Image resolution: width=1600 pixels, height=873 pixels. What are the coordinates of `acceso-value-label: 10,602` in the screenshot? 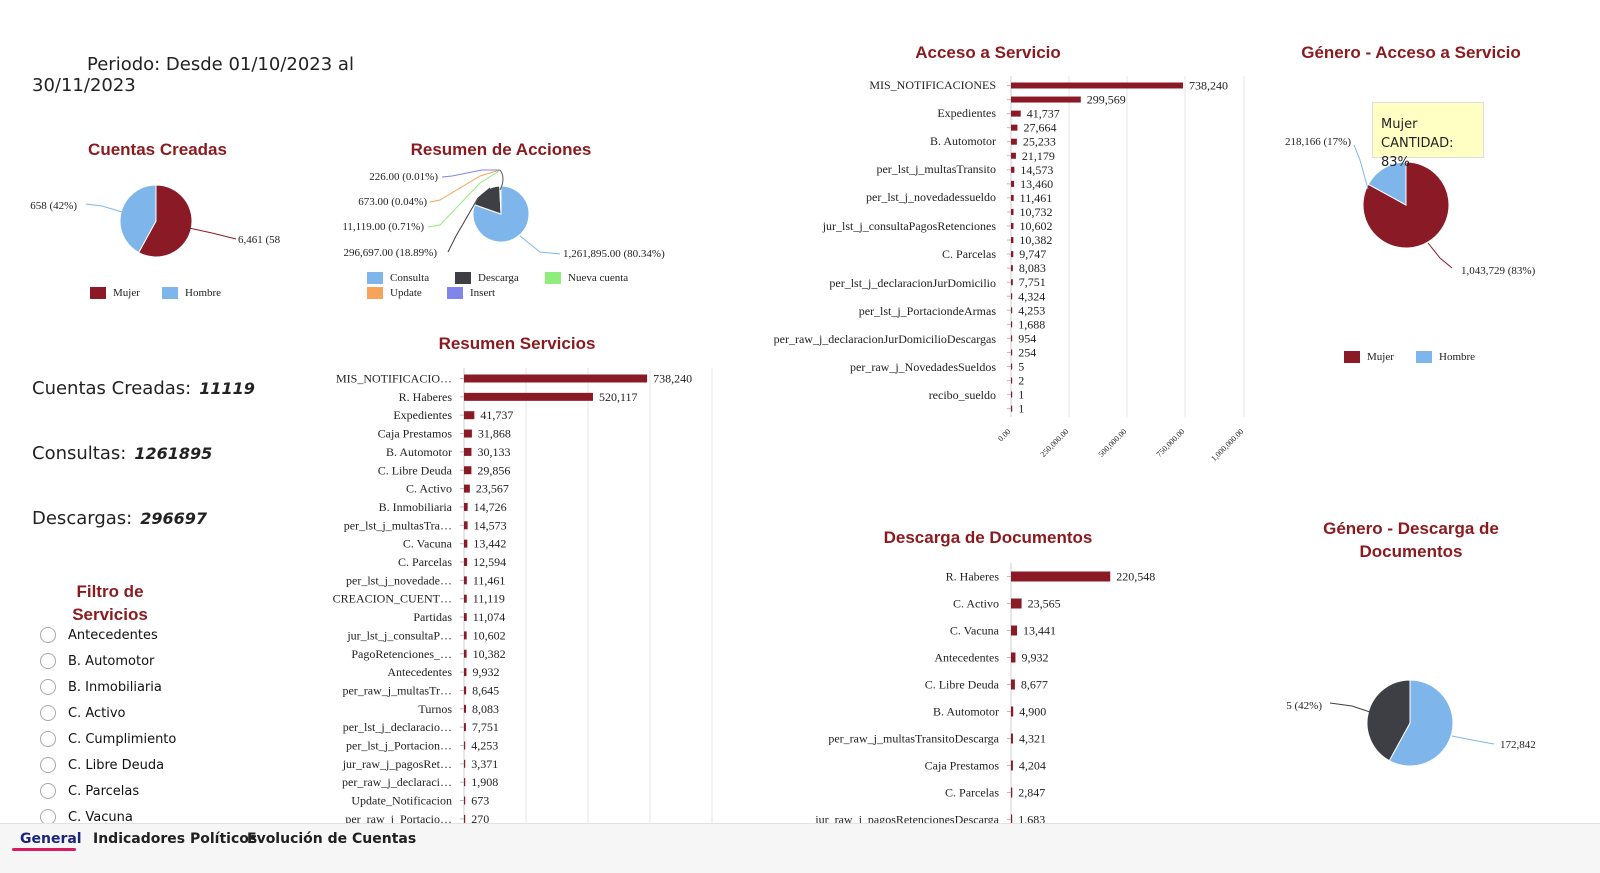 It's located at (1035, 226).